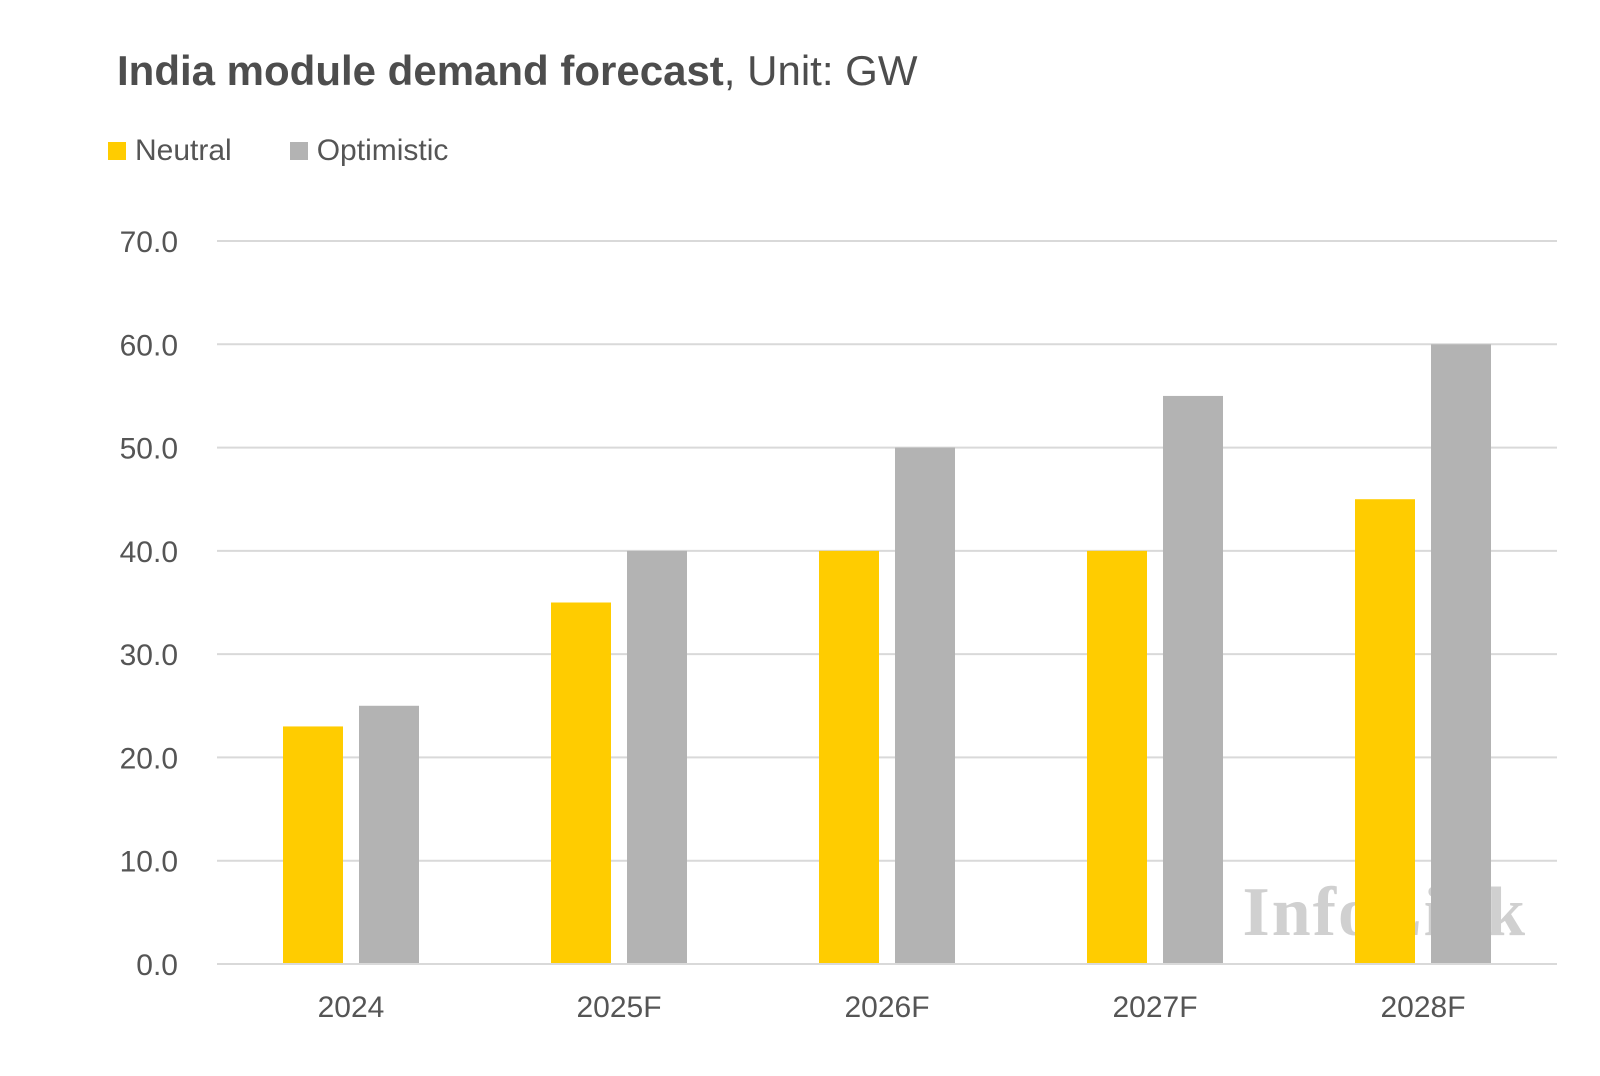 Image resolution: width=1600 pixels, height=1076 pixels. Describe the element at coordinates (886, 1007) in the screenshot. I see `x-tick-label: 2026F` at that location.